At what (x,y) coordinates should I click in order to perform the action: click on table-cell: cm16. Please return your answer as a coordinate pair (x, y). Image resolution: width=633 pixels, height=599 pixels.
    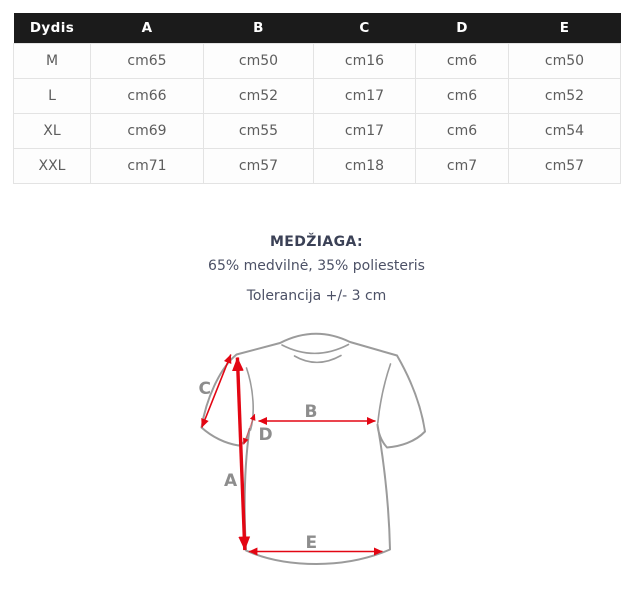
    Looking at the image, I should click on (364, 61).